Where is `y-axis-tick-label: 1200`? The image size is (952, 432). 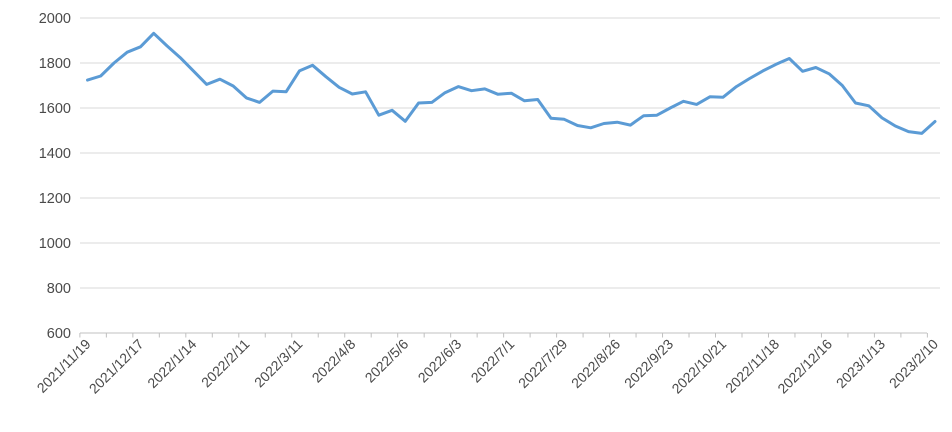 y-axis-tick-label: 1200 is located at coordinates (55, 199).